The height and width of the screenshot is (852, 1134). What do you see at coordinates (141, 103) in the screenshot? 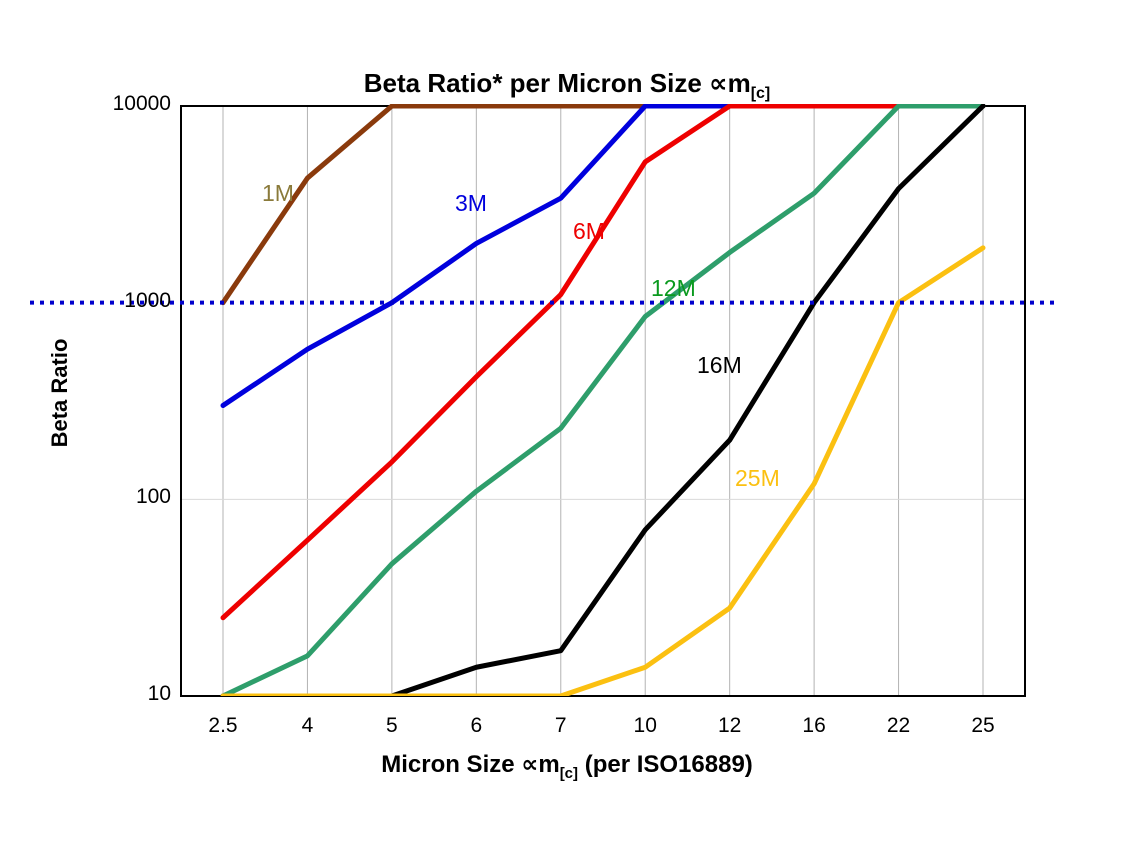
I see `y-tick-label: 10000` at bounding box center [141, 103].